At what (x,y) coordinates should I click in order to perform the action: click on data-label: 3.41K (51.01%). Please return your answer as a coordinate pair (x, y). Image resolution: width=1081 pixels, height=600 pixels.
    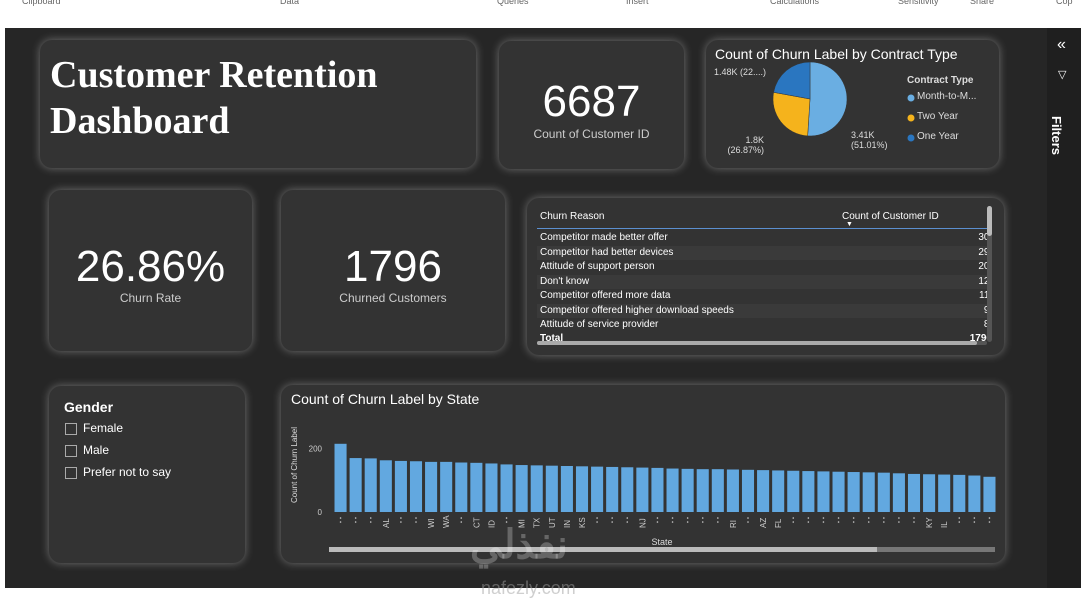
    Looking at the image, I should click on (869, 140).